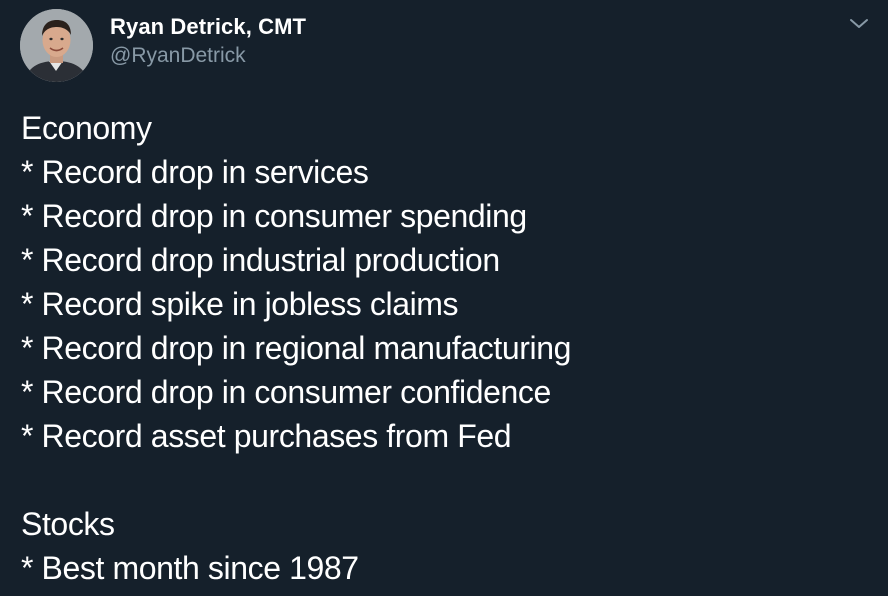  Describe the element at coordinates (296, 348) in the screenshot. I see `list-item: * Record drop in regional manufacturing` at that location.